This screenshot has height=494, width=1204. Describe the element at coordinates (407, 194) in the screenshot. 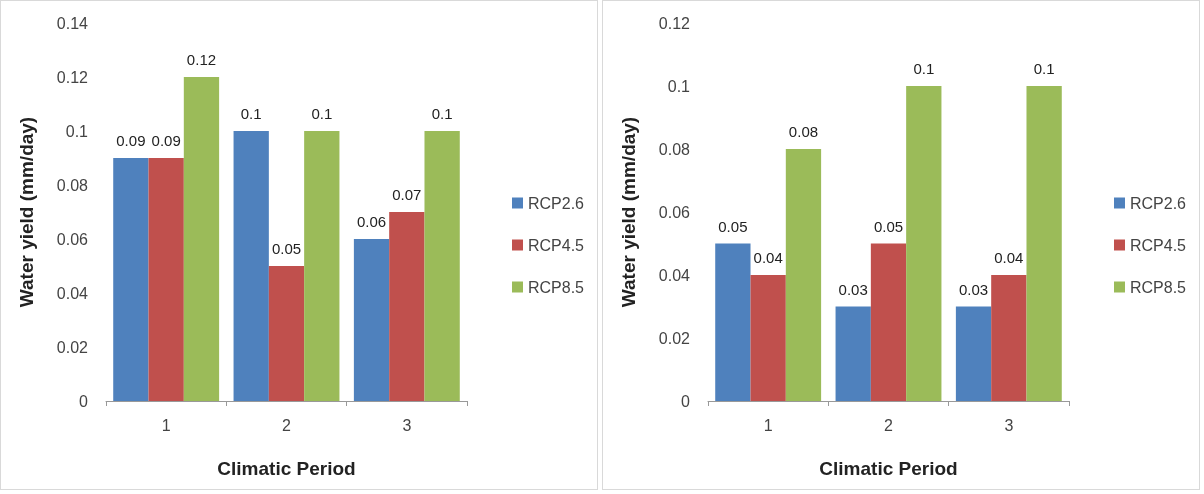

I see `data-label: 0.07` at that location.